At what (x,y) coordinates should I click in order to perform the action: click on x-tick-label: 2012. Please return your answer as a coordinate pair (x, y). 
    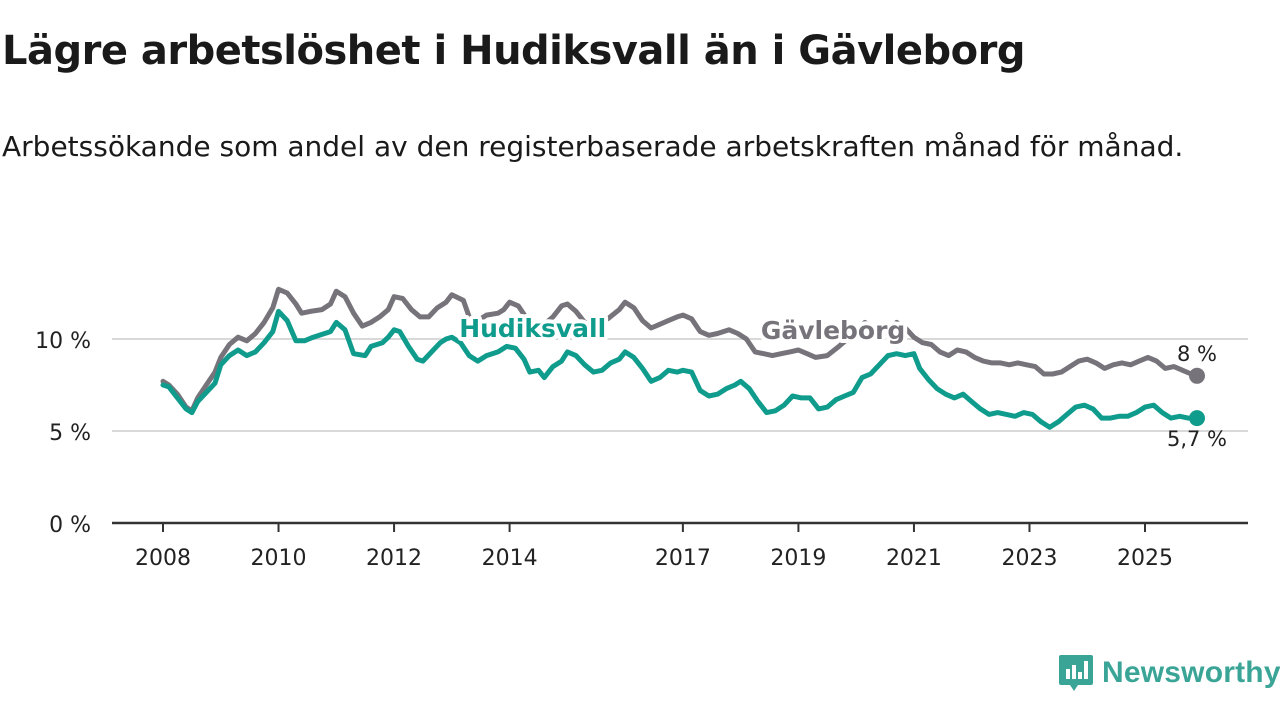
    Looking at the image, I should click on (394, 558).